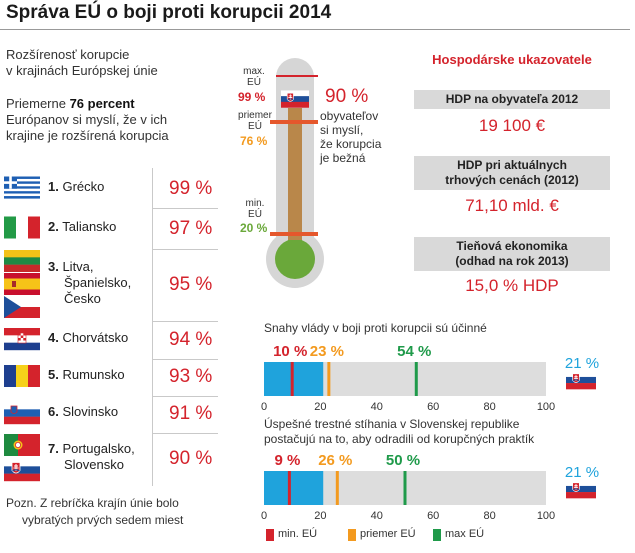 The height and width of the screenshot is (553, 635). What do you see at coordinates (252, 97) in the screenshot?
I see `thermo-max-pct: 99 %` at bounding box center [252, 97].